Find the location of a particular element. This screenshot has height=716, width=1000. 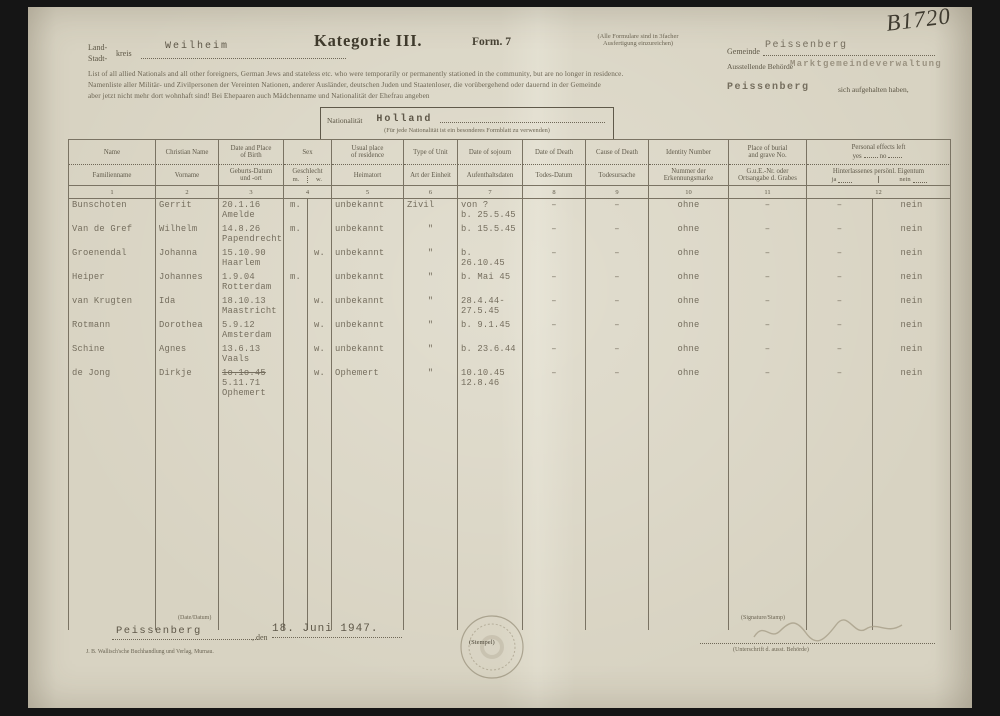

table-cell-birth: 1o.1o.45 5.11.71 Ophemert is located at coordinates (251, 383).